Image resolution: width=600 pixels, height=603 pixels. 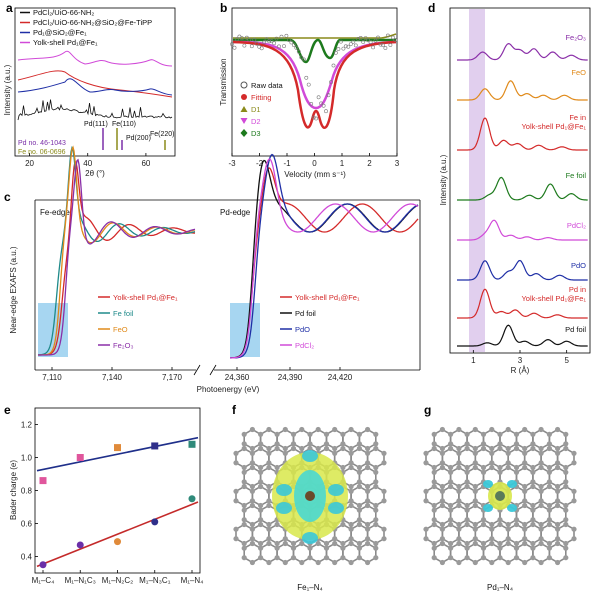 I want to click on trace-label-d-7: Pd foil, so click(x=575, y=329).